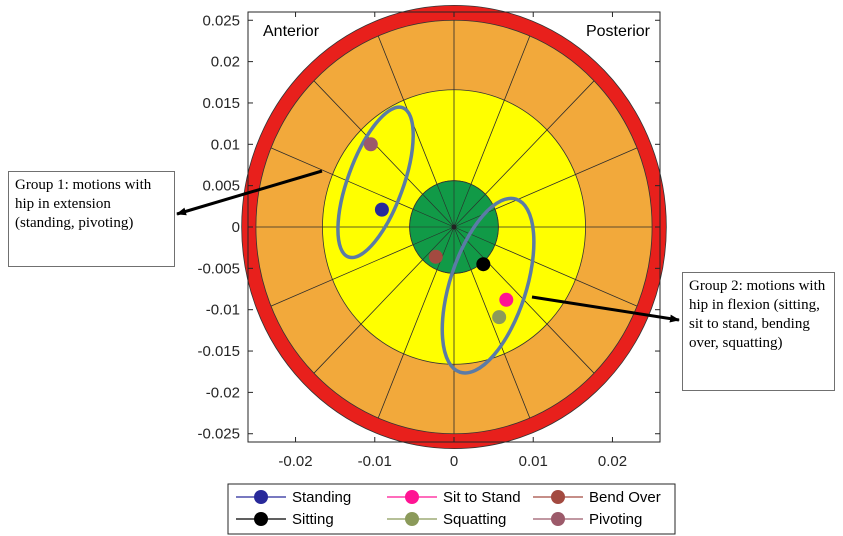 The height and width of the screenshot is (536, 843). Describe the element at coordinates (482, 497) in the screenshot. I see `legend-label-sit-to-stand: Sit to Stand` at that location.